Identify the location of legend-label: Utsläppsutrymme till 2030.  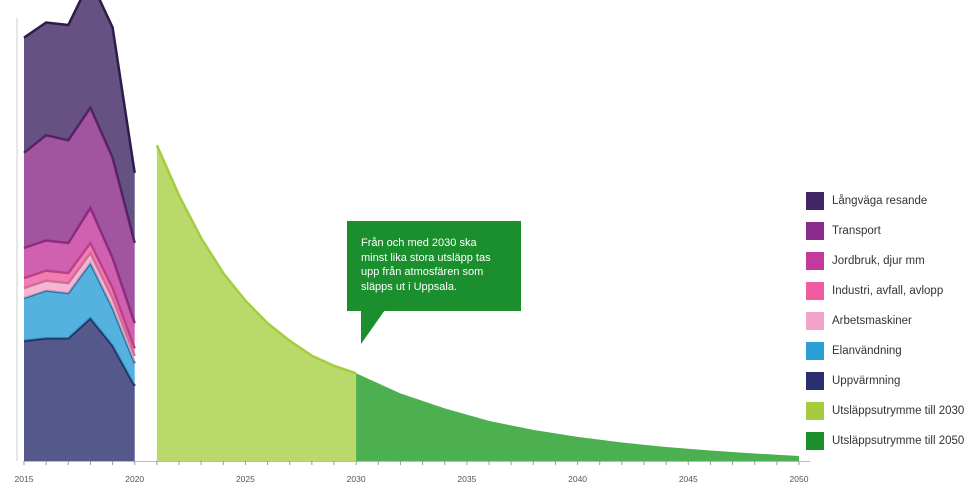
(898, 411).